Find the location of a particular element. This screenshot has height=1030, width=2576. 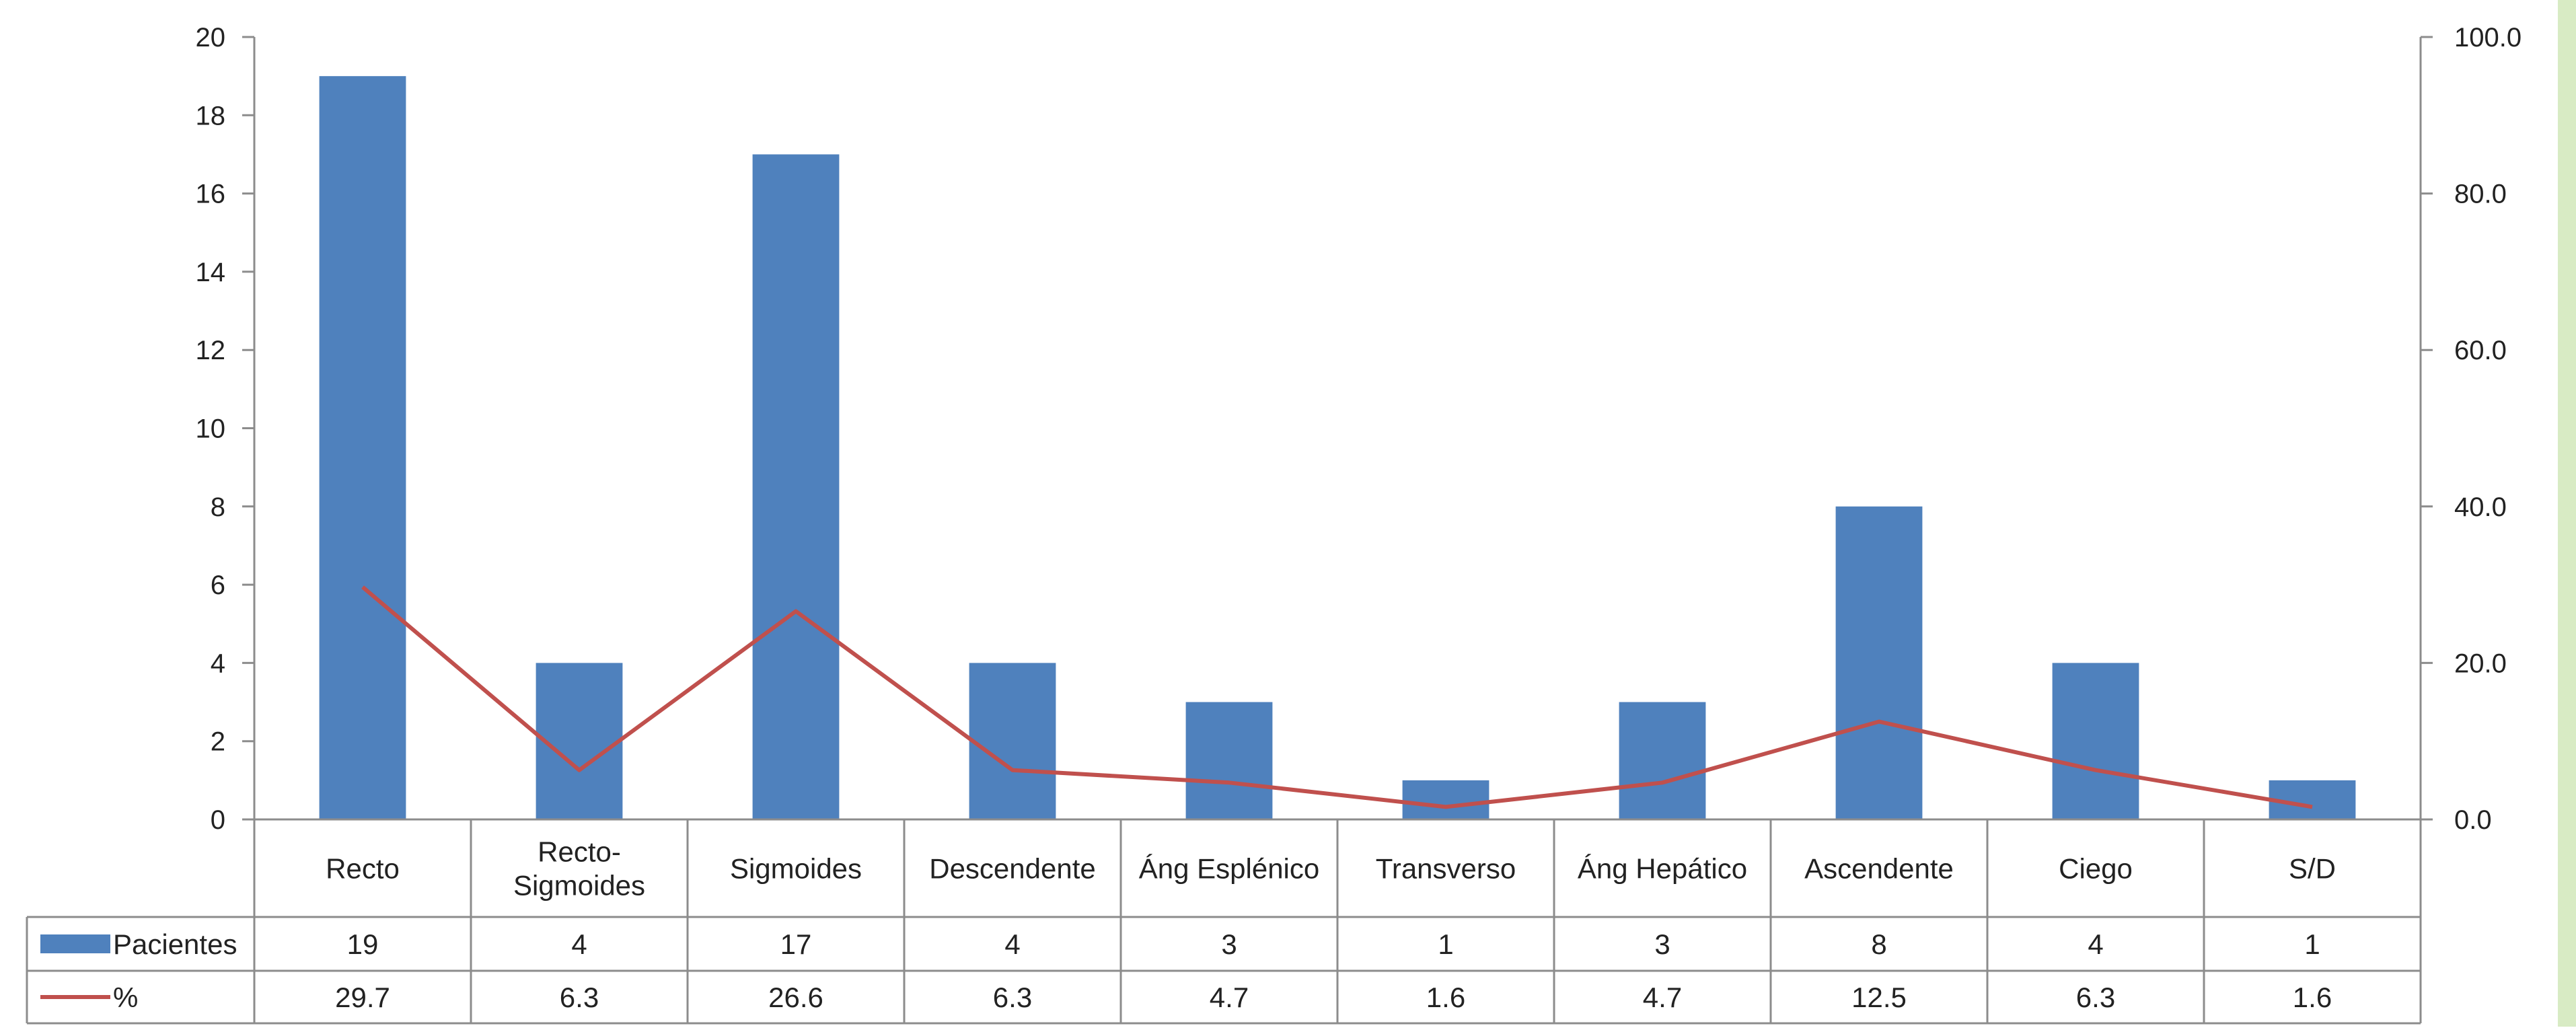

y-tick-label: 20 is located at coordinates (211, 38).